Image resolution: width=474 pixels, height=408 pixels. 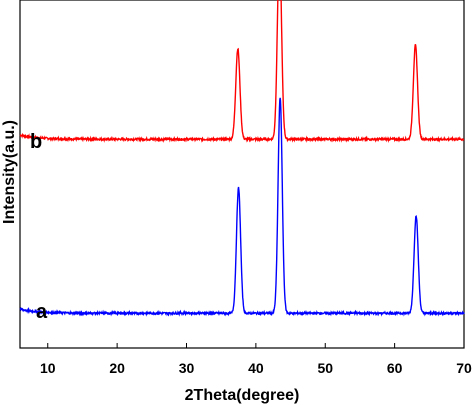 I want to click on series-label-b: b, so click(x=36, y=142).